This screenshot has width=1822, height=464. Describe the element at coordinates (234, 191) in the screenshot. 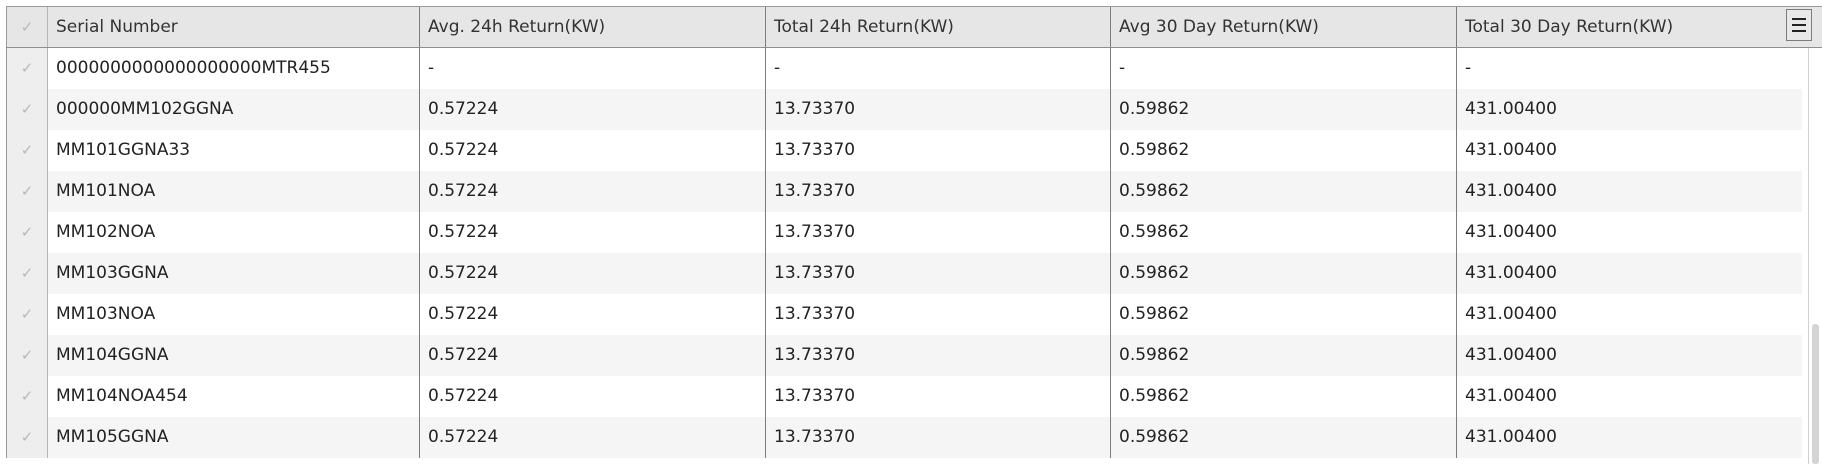

I see `cell-serial-number: MM101NOA` at that location.